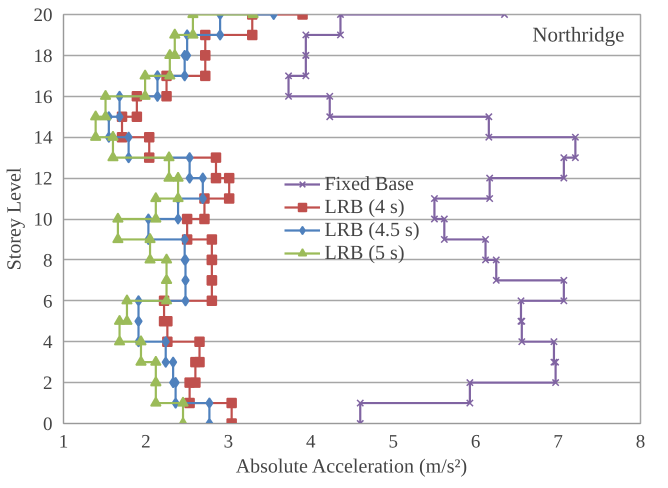 This screenshot has width=668, height=488. What do you see at coordinates (146, 442) in the screenshot?
I see `x-tick-label: 2` at bounding box center [146, 442].